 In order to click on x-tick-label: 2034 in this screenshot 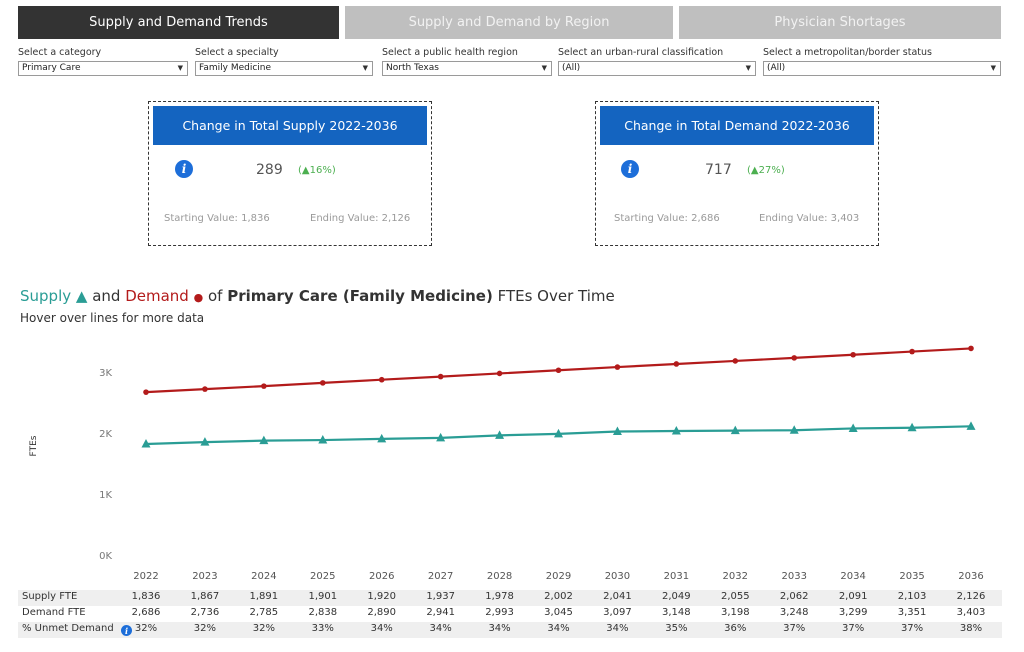, I will do `click(852, 576)`.